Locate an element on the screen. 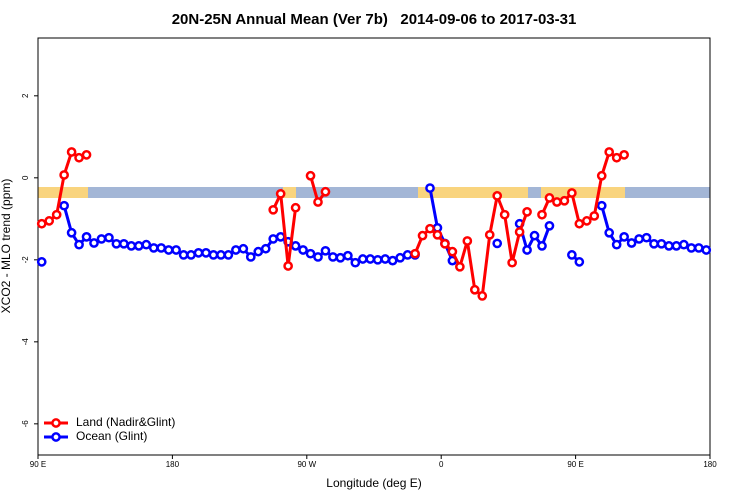  y-tick-label: -6 is located at coordinates (25, 424).